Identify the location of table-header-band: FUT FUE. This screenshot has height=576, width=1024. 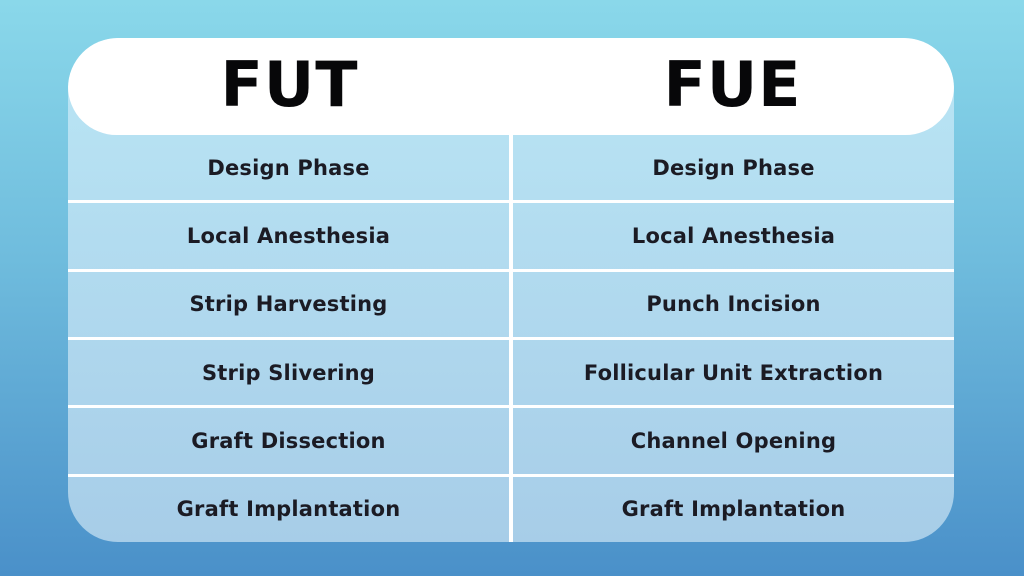
(511, 86).